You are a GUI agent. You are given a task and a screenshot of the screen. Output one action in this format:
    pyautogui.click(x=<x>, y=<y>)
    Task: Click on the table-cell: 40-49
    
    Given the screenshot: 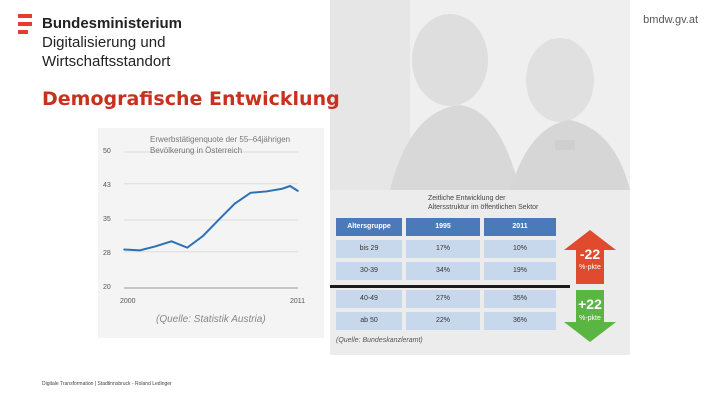 What is the action you would take?
    pyautogui.click(x=369, y=299)
    